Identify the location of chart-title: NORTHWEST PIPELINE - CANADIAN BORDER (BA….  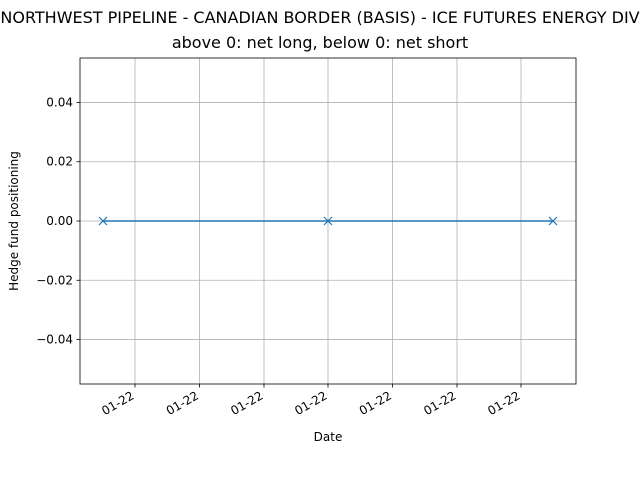
(320, 17).